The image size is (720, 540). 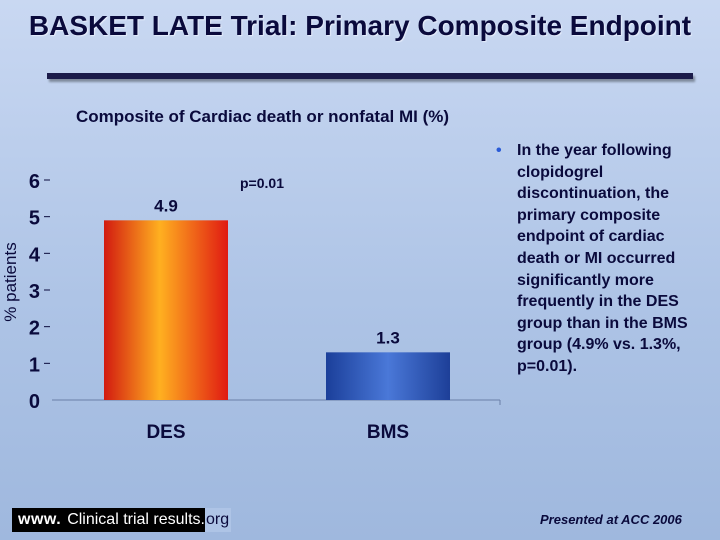 What do you see at coordinates (388, 432) in the screenshot?
I see `x-tick-label: BMS` at bounding box center [388, 432].